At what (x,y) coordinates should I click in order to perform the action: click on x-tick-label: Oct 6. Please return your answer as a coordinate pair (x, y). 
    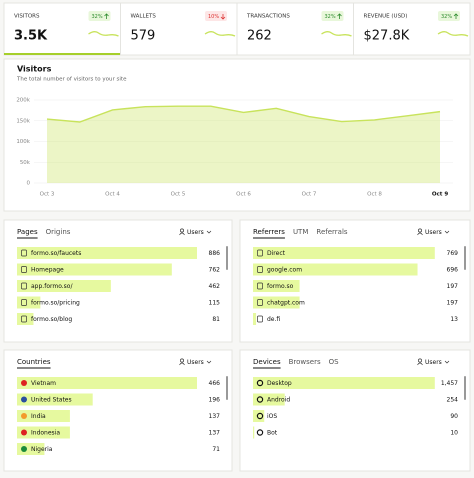
    Looking at the image, I should click on (243, 195).